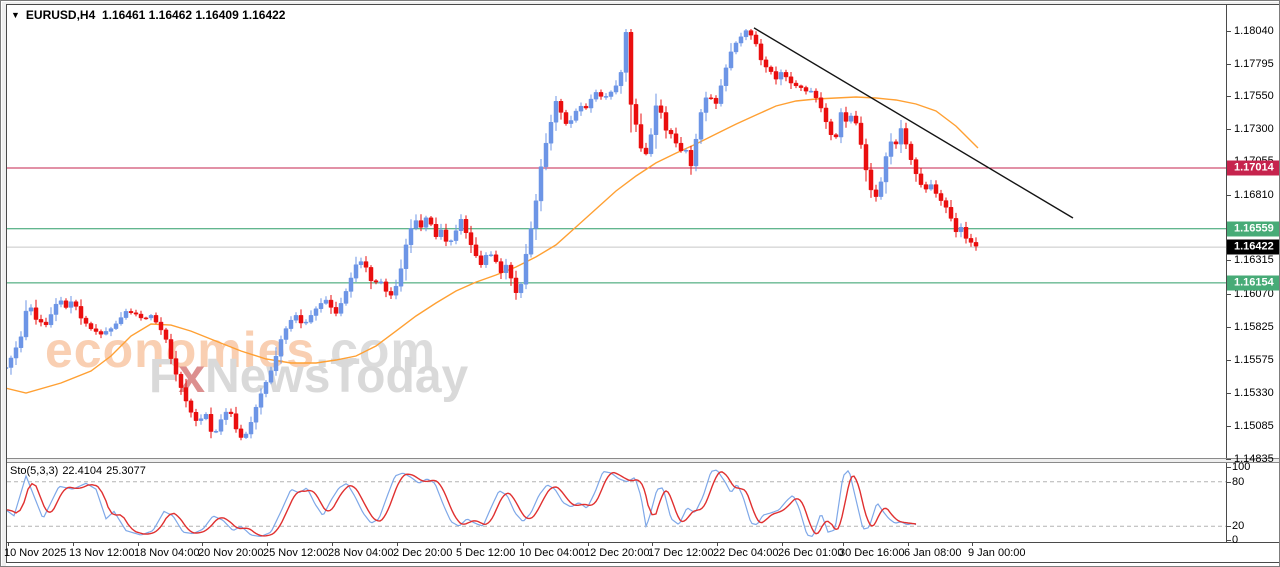 This screenshot has width=1280, height=567. I want to click on date-tick-label: 5 Dec 12:00, so click(486, 553).